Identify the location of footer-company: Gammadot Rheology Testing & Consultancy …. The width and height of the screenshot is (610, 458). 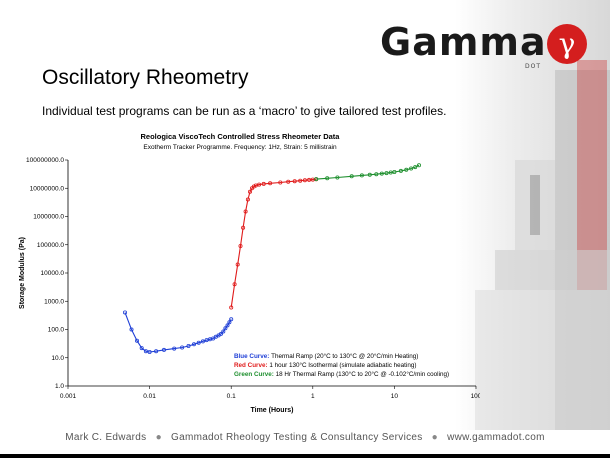
(297, 437).